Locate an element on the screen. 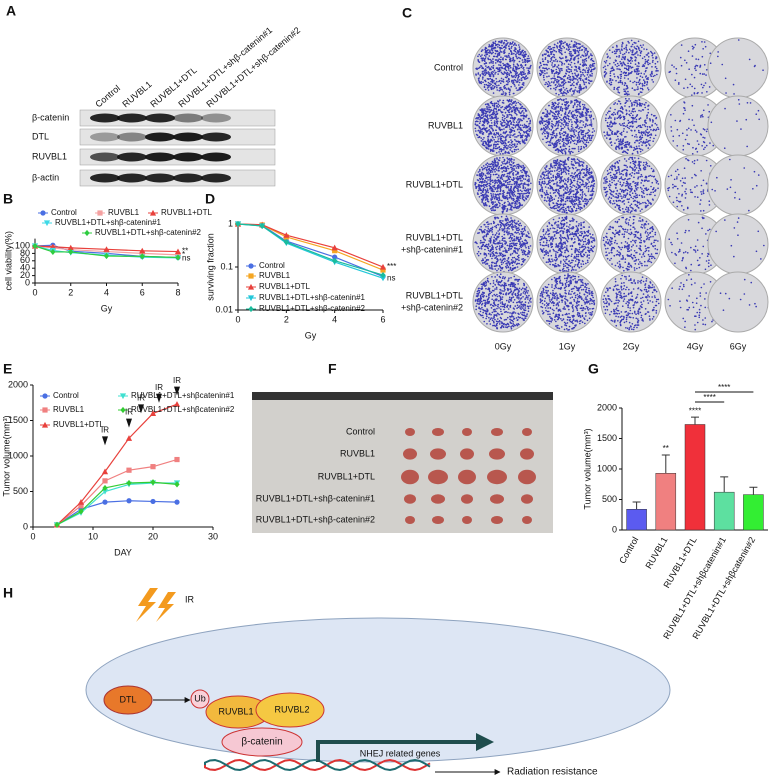  lane-label: RUVBL1 is located at coordinates (136, 94).